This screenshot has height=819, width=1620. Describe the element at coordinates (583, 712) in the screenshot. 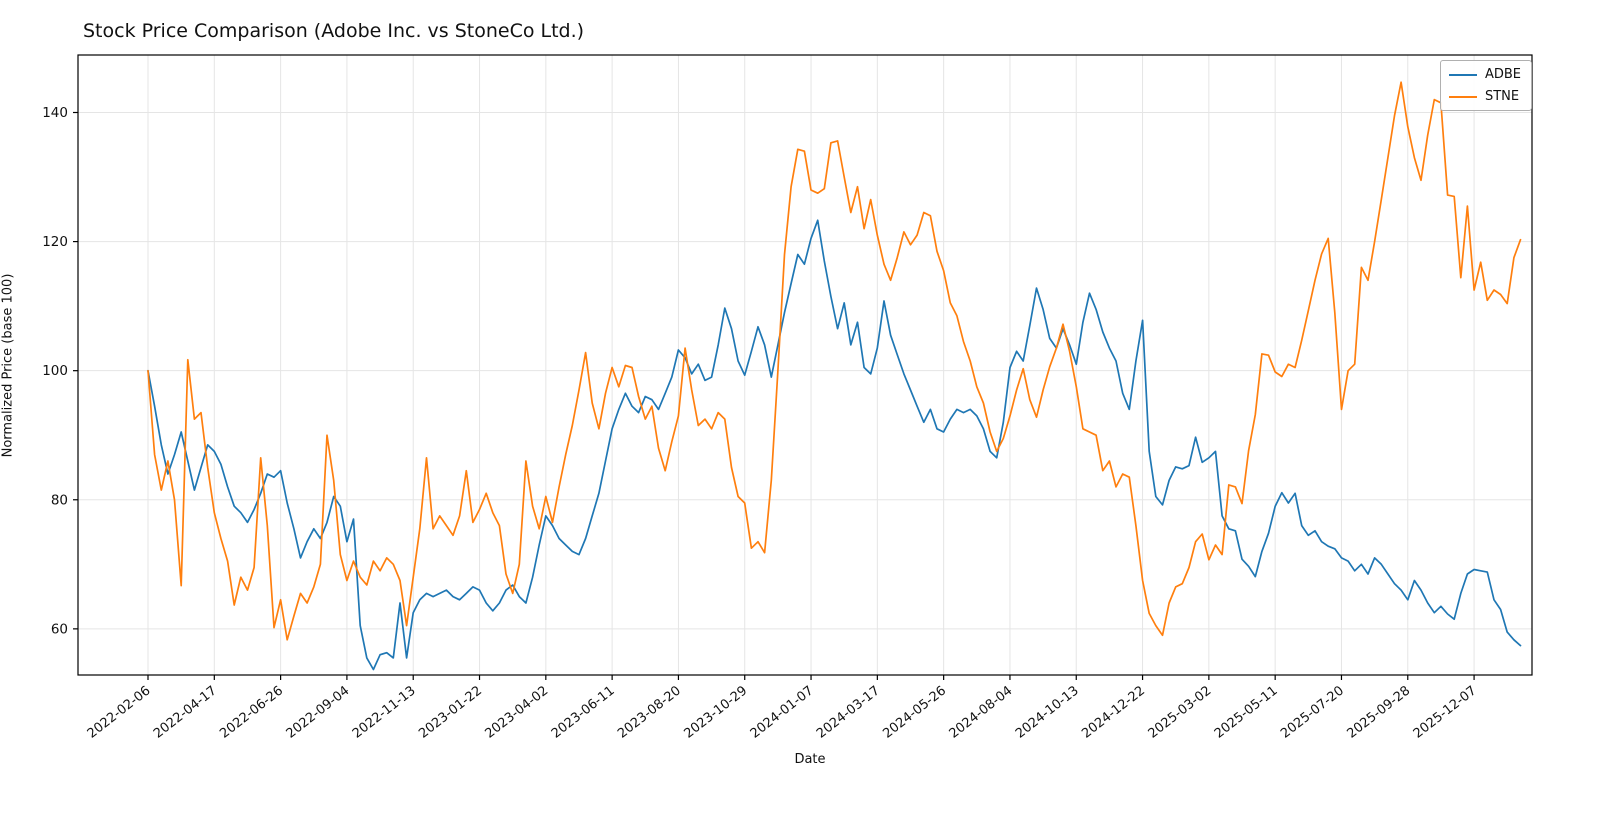

I see `x-tick-label: 2023-06-11` at that location.